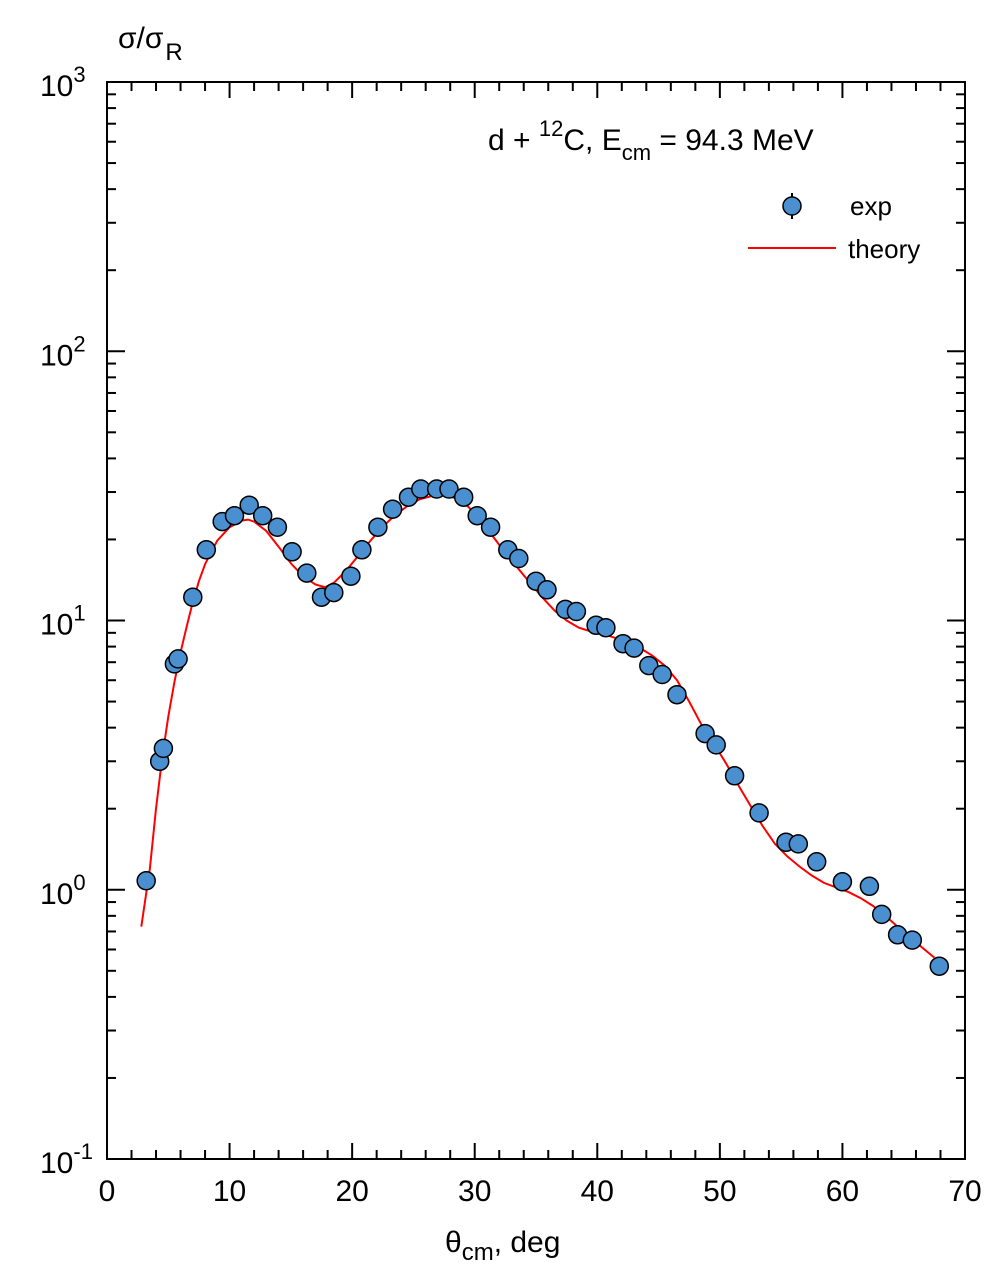 The image size is (1000, 1277). I want to click on y-axis-label-main: σ/σ, so click(141, 38).